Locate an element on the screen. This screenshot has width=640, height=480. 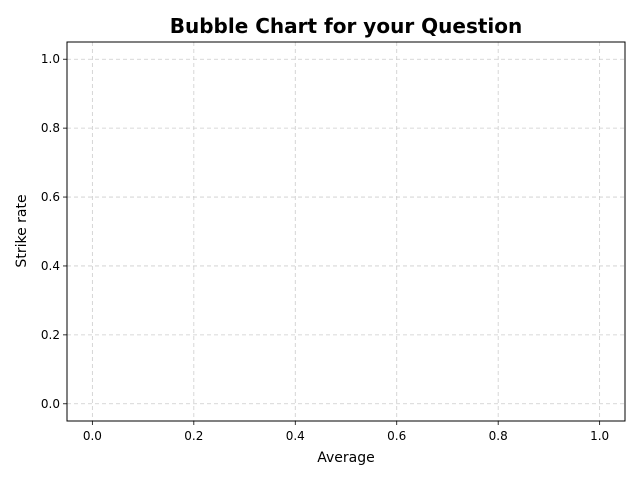
y-tick-label: 1.0 is located at coordinates (50, 59).